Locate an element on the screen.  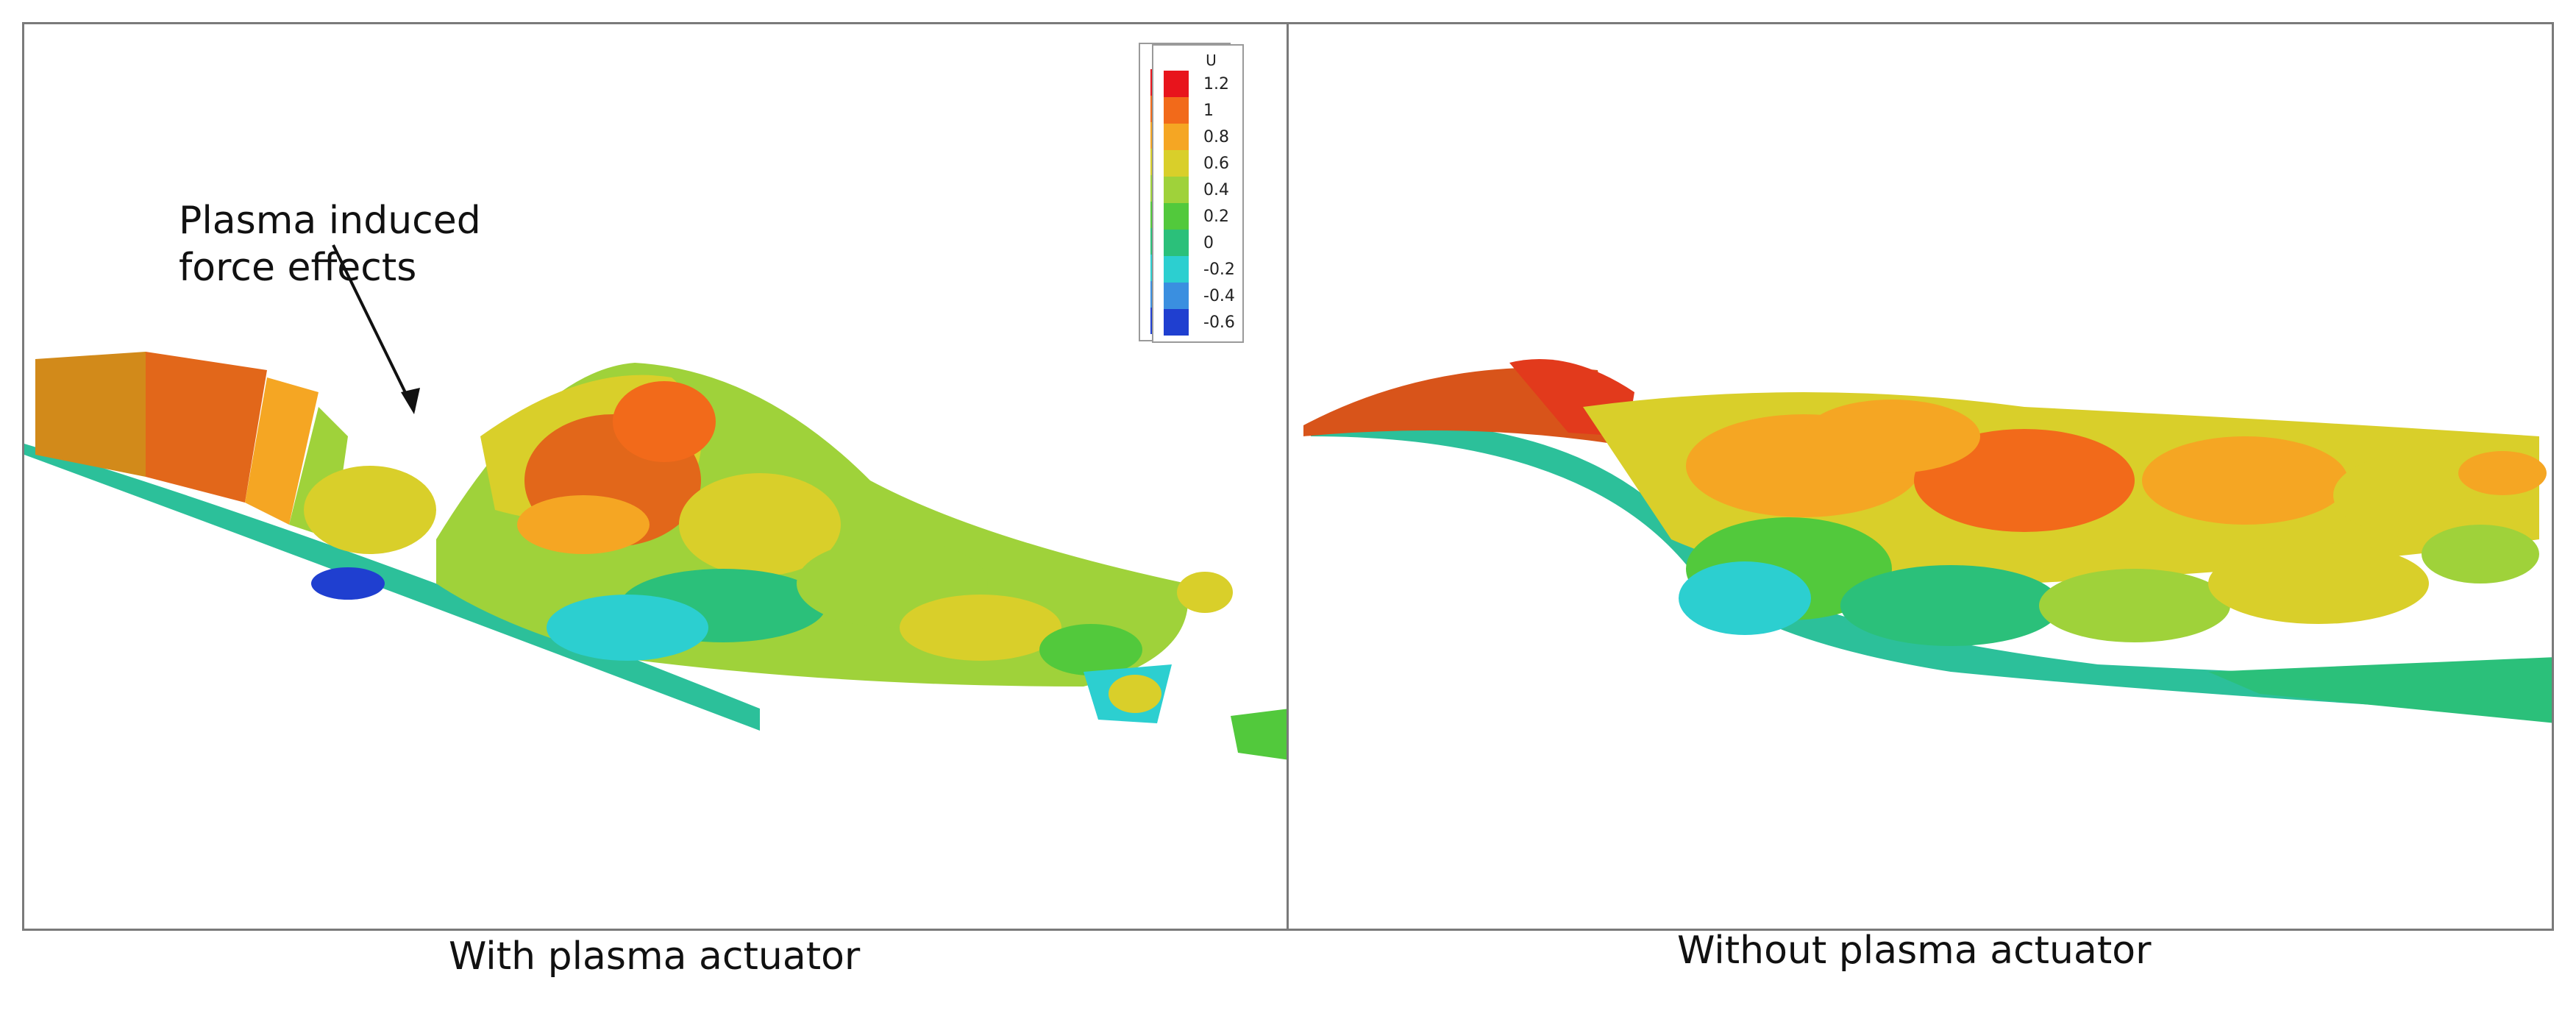
legend-entry: -0.6 is located at coordinates (1198, 323).